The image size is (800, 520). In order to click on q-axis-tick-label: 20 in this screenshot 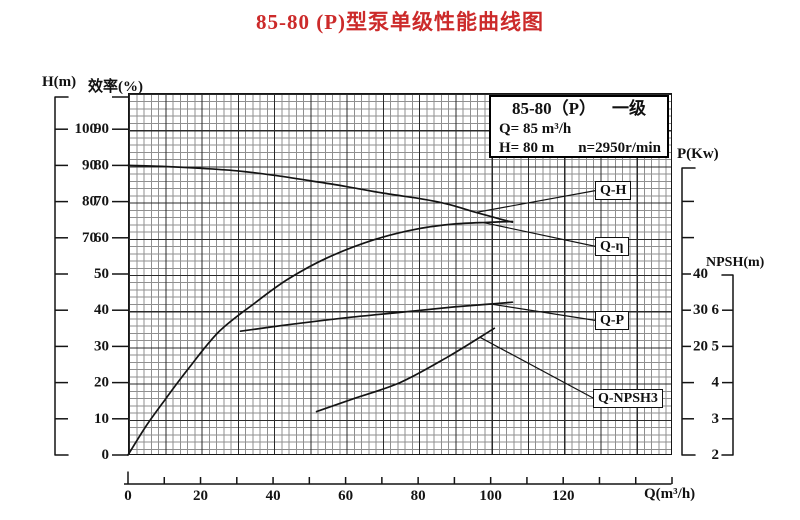, I will do `click(200, 496)`.